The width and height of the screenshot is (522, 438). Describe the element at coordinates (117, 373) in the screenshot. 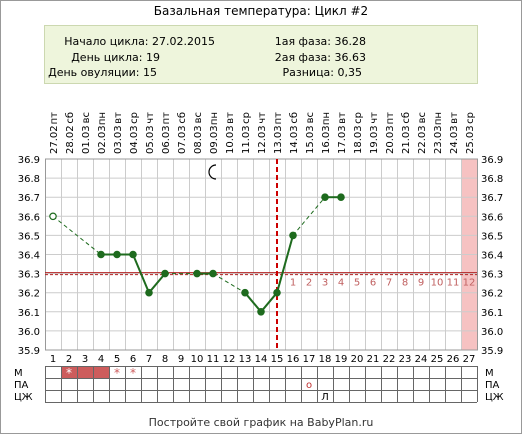

I see `menses-star: *` at that location.